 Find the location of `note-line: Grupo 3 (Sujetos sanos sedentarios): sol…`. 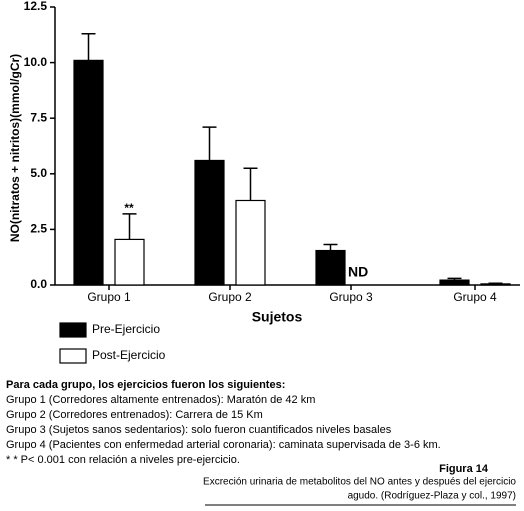

note-line: Grupo 3 (Sujetos sanos sedentarios): sol… is located at coordinates (199, 430).